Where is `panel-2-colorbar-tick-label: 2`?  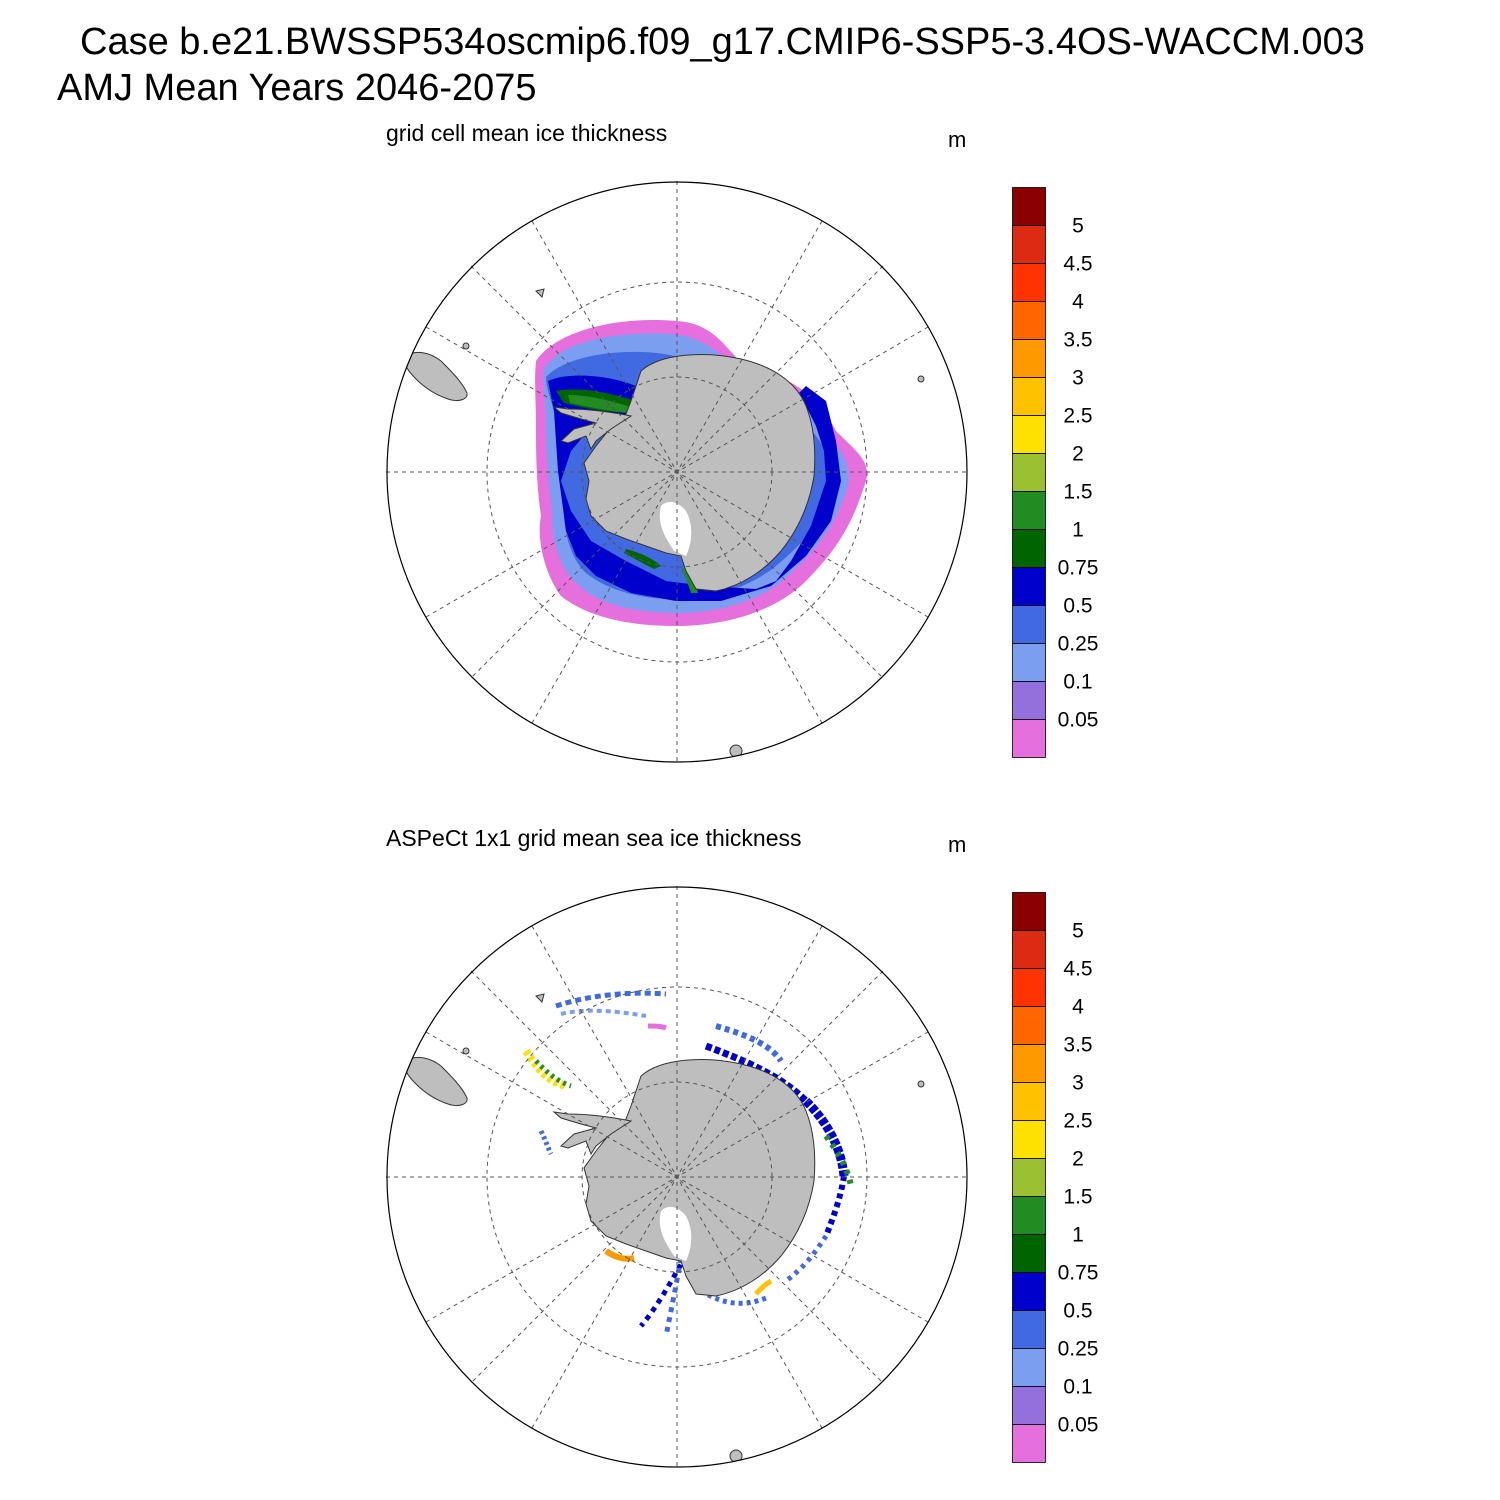
panel-2-colorbar-tick-label: 2 is located at coordinates (1078, 1159).